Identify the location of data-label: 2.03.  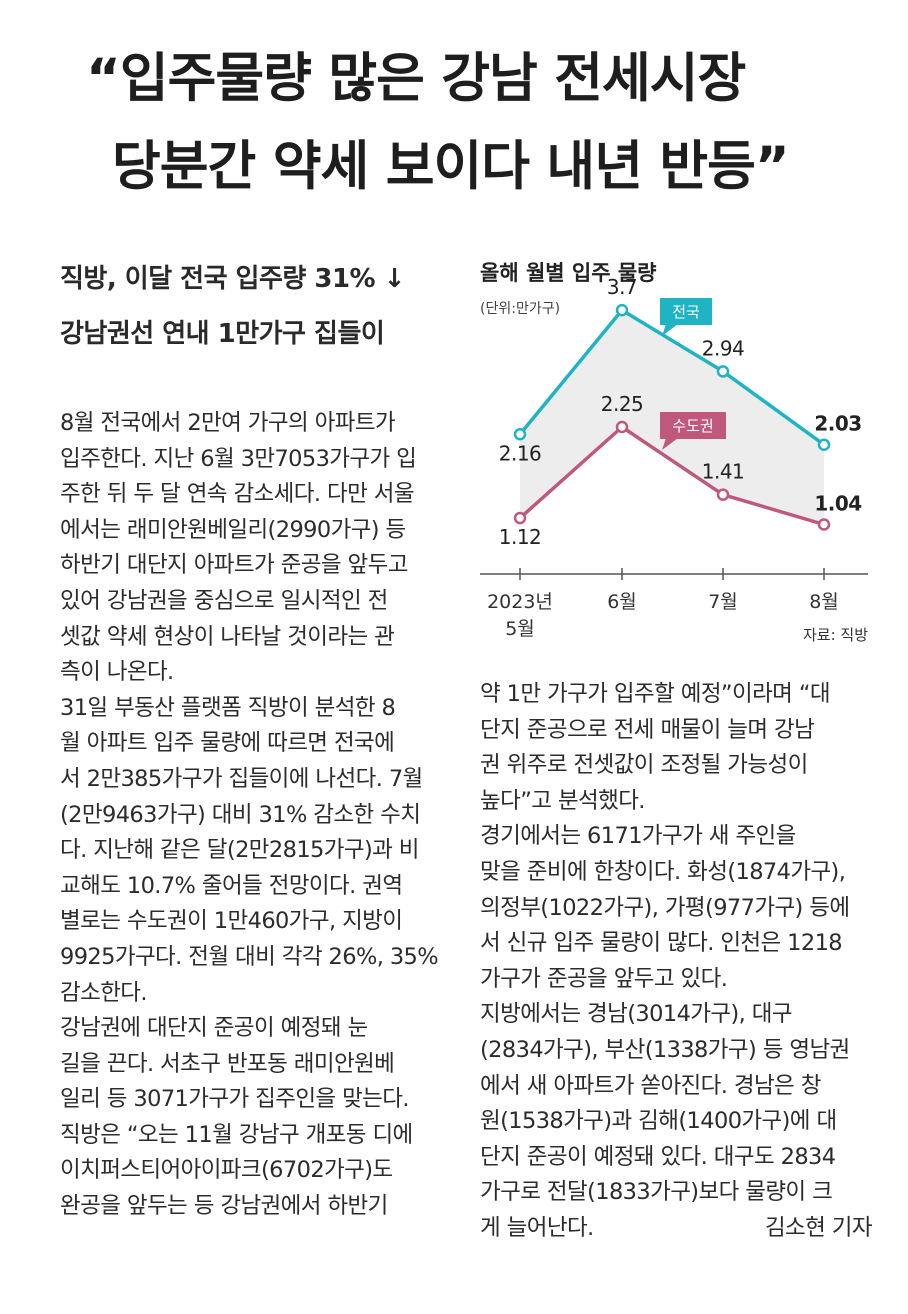
(837, 424).